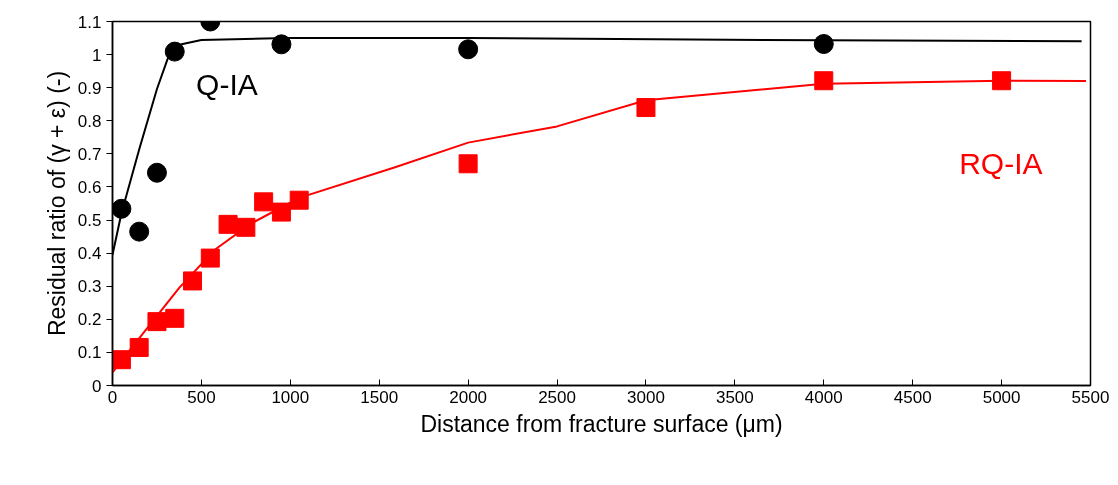 Image resolution: width=1118 pixels, height=485 pixels. Describe the element at coordinates (201, 397) in the screenshot. I see `x-tick-label: 500` at that location.